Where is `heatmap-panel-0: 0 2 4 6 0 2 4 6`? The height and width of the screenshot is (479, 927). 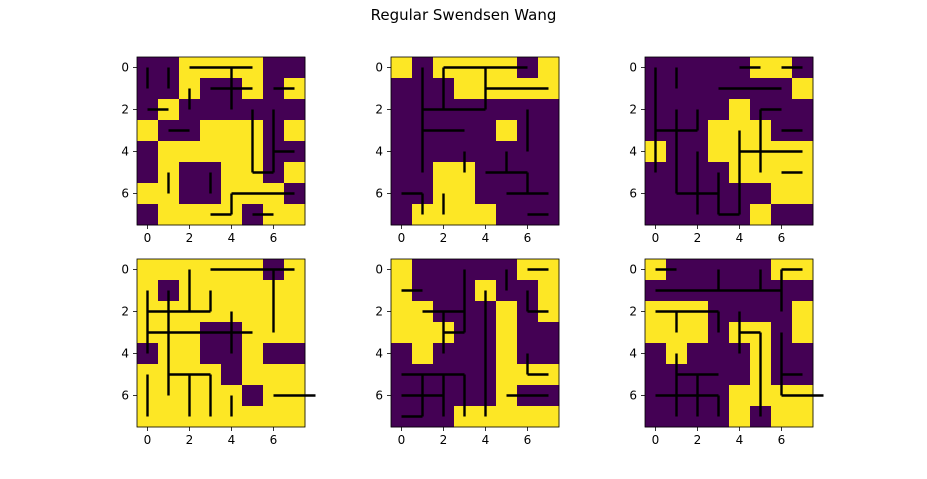 heatmap-panel-0: 0 2 4 6 0 2 4 6 is located at coordinates (213, 150).